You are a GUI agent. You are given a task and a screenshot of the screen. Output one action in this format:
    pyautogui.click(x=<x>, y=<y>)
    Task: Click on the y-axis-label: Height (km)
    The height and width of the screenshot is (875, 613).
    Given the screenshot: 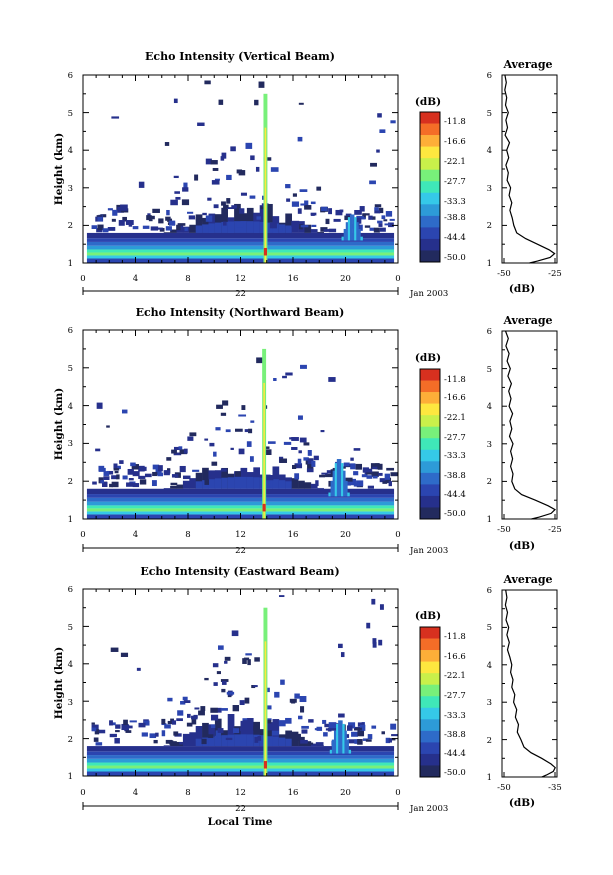 What is the action you would take?
    pyautogui.click(x=59, y=169)
    